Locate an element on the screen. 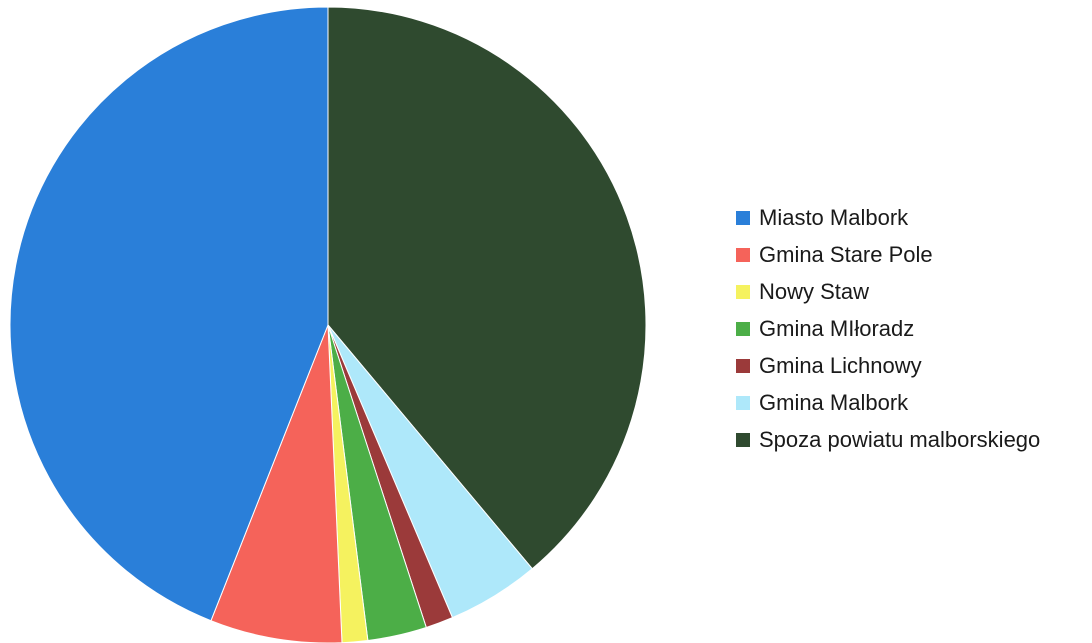 The height and width of the screenshot is (643, 1092). legend-item: Gmina Lichnowy is located at coordinates (888, 365).